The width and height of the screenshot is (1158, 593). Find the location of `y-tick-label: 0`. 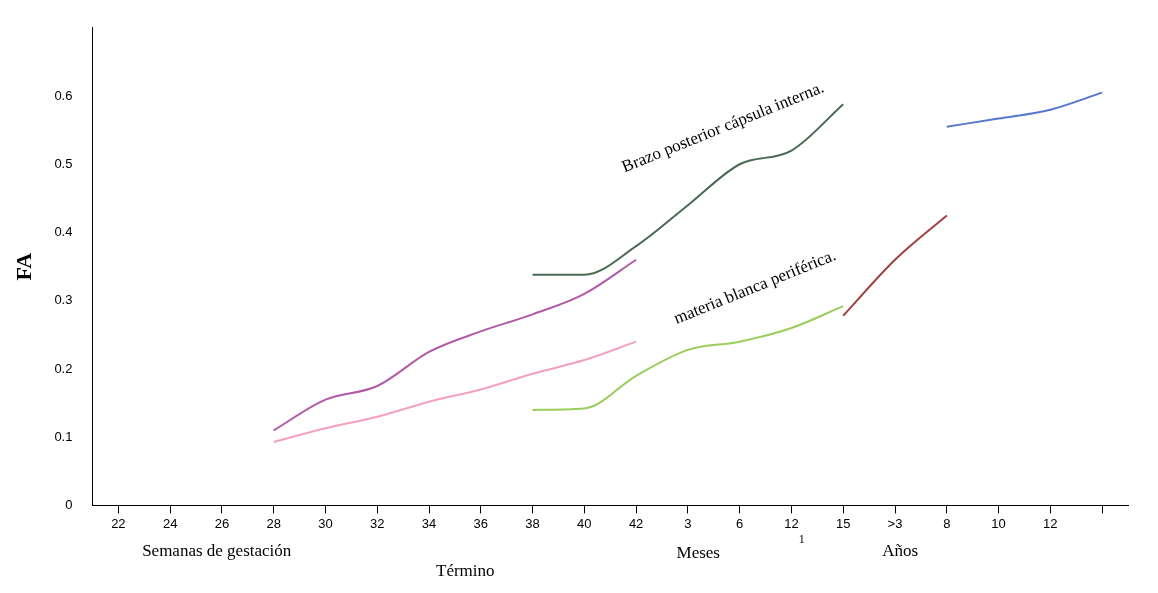

y-tick-label: 0 is located at coordinates (69, 504).